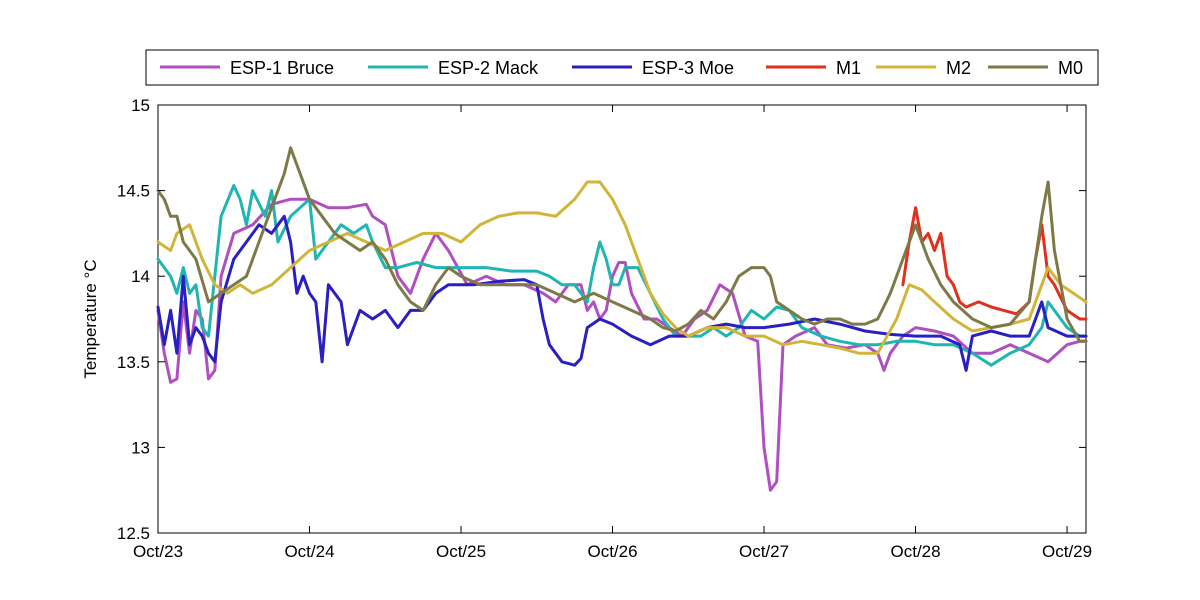 This screenshot has width=1200, height=600. I want to click on x-tick-label: Oct/26, so click(612, 551).